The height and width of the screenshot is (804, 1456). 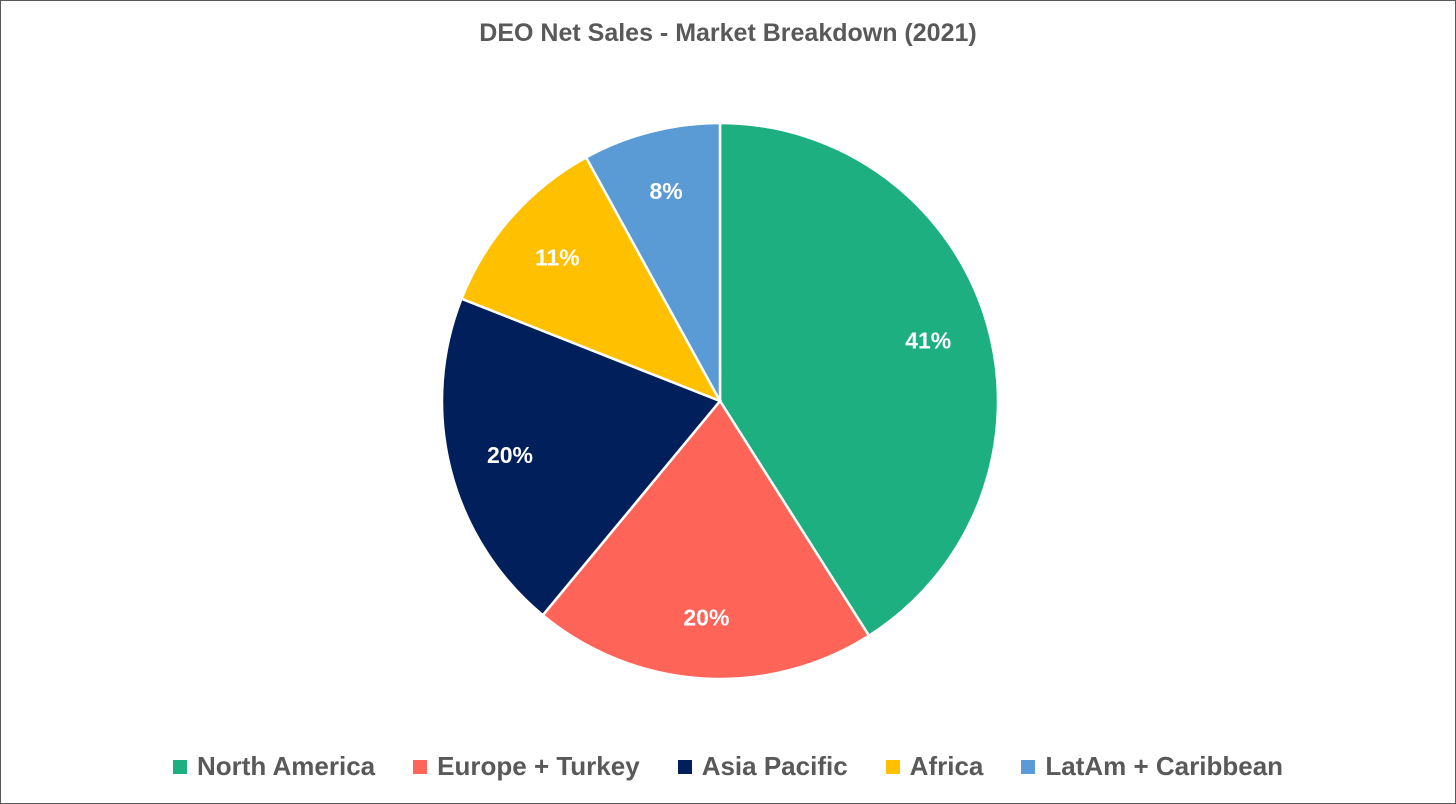 I want to click on data-label-latam-caribbean: 8%, so click(x=665, y=191).